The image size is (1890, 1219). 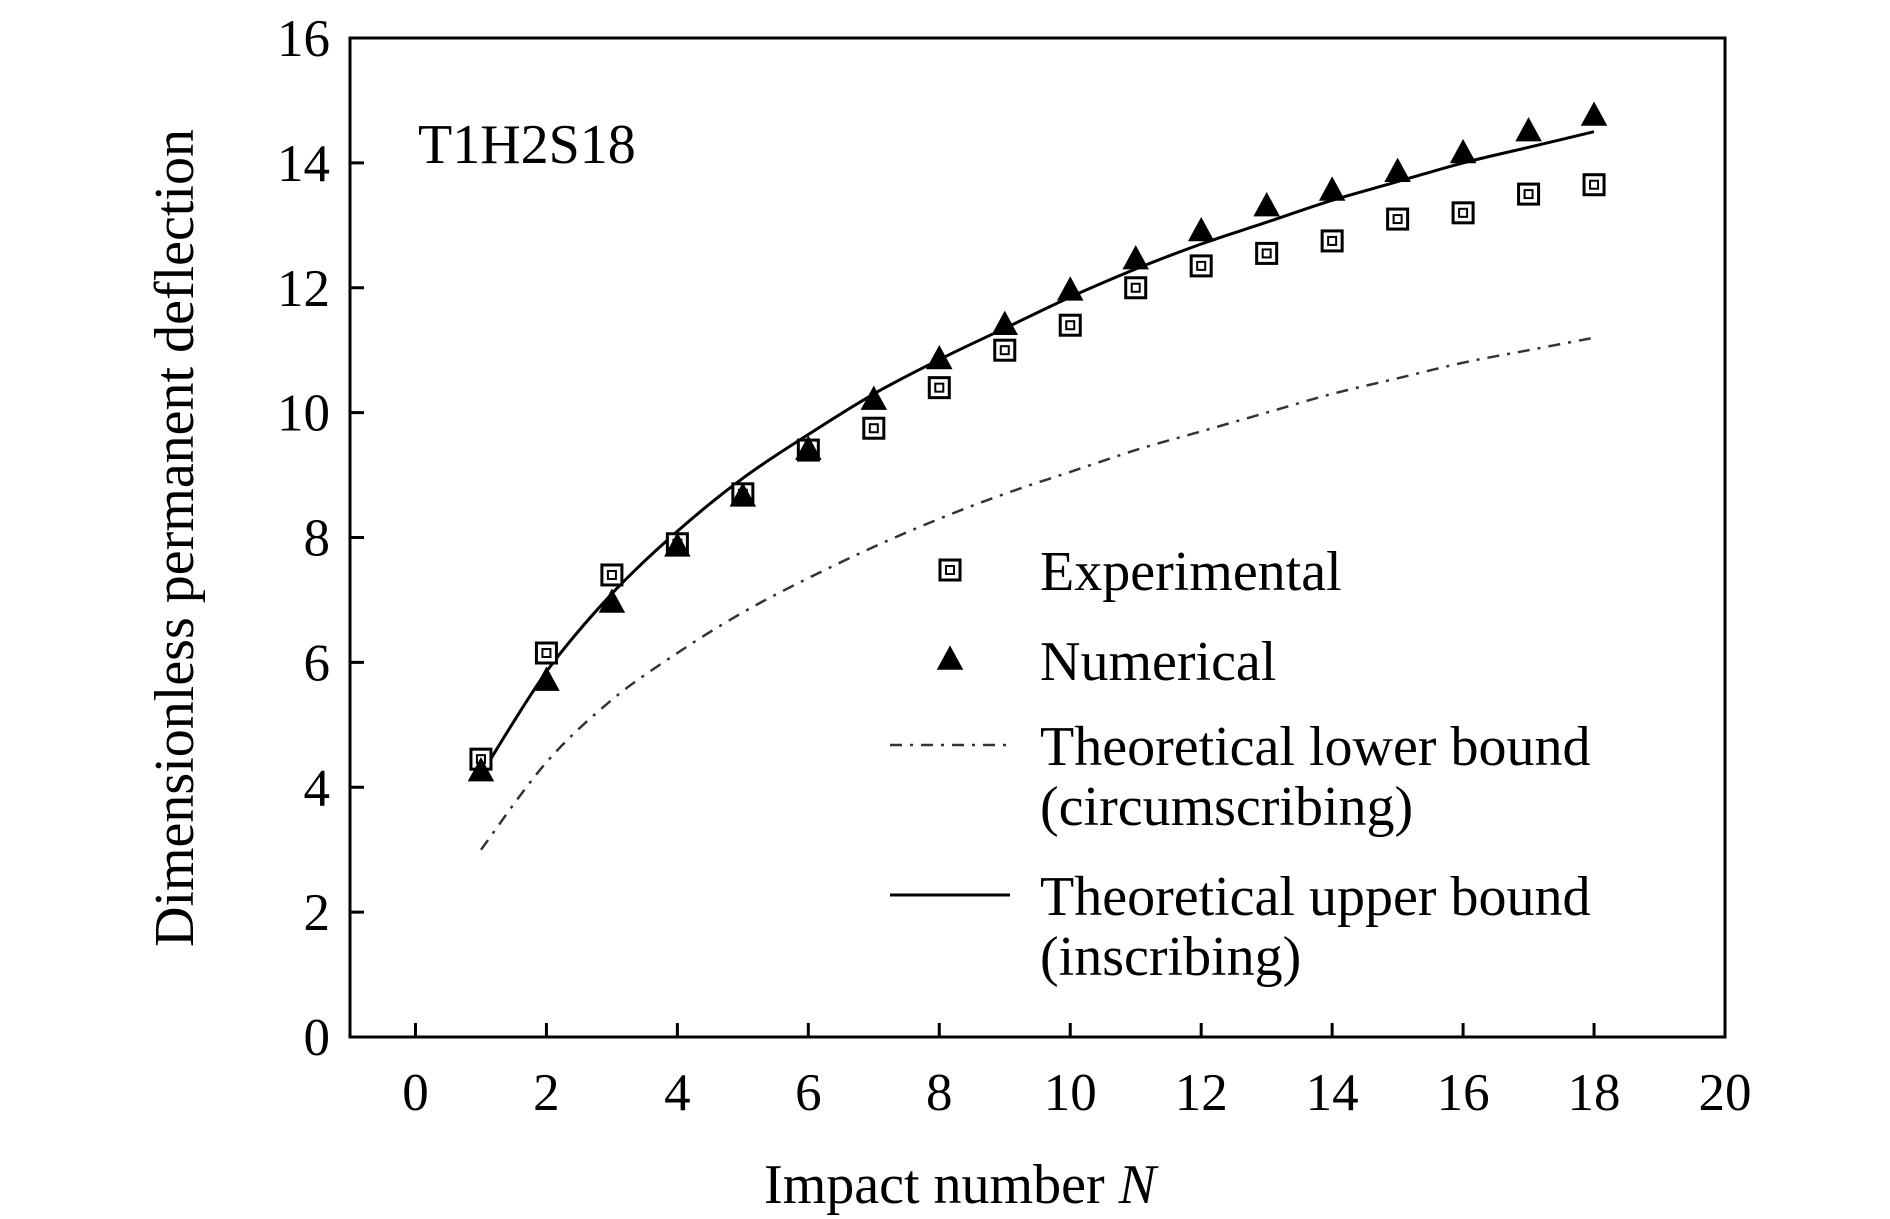 What do you see at coordinates (303, 164) in the screenshot?
I see `y-tick-label: 14` at bounding box center [303, 164].